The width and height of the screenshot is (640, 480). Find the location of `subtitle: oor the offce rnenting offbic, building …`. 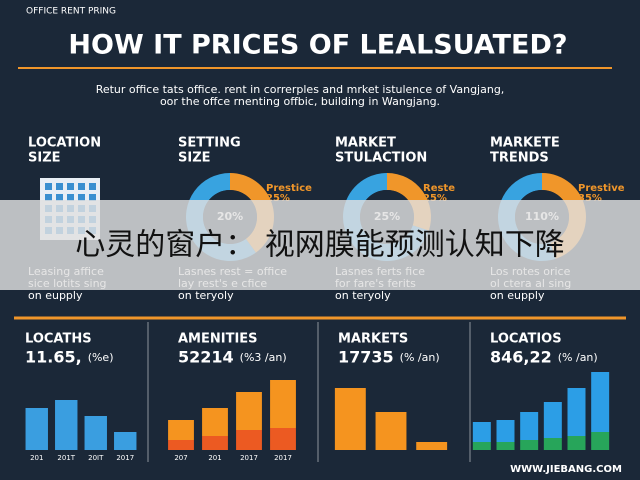

subtitle: oor the offce rnenting offbic, building … is located at coordinates (300, 101).